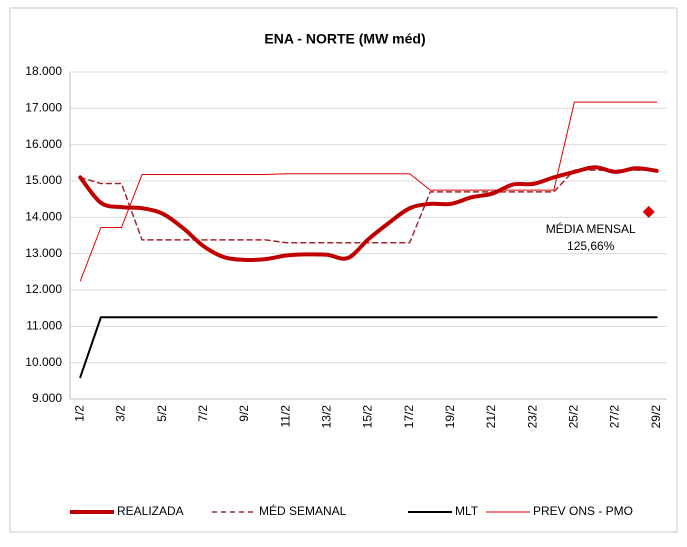 The width and height of the screenshot is (687, 547). I want to click on legend-label: PREV ONS - PMO, so click(583, 511).